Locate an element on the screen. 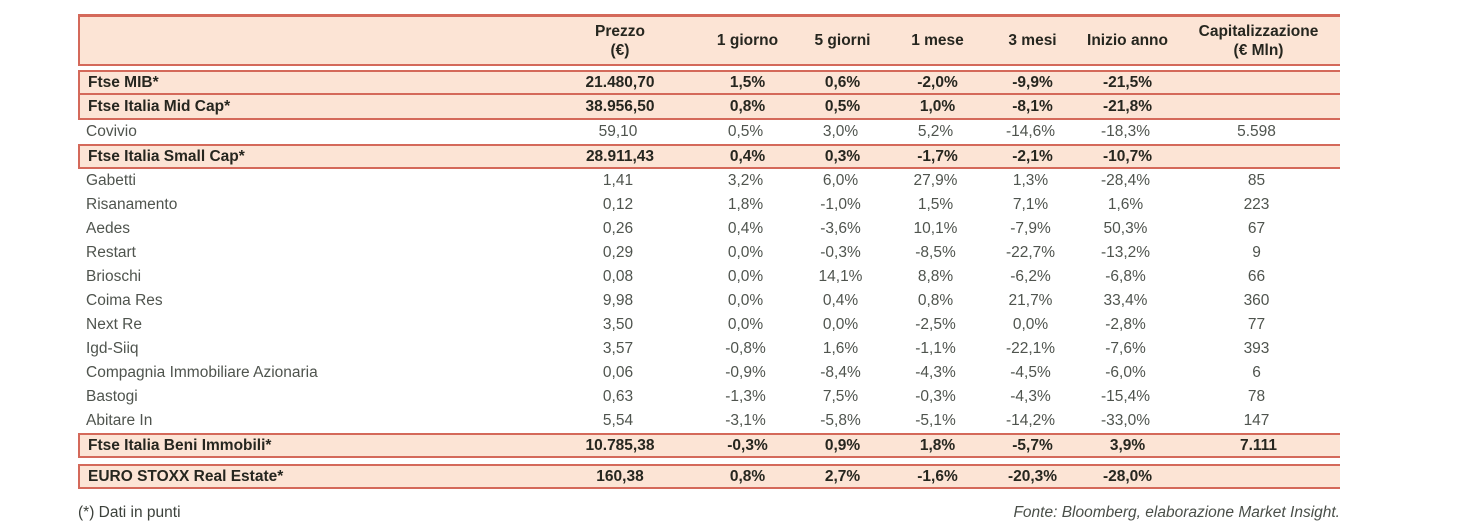 This screenshot has width=1473, height=525. name-cell: Restart is located at coordinates (111, 252).